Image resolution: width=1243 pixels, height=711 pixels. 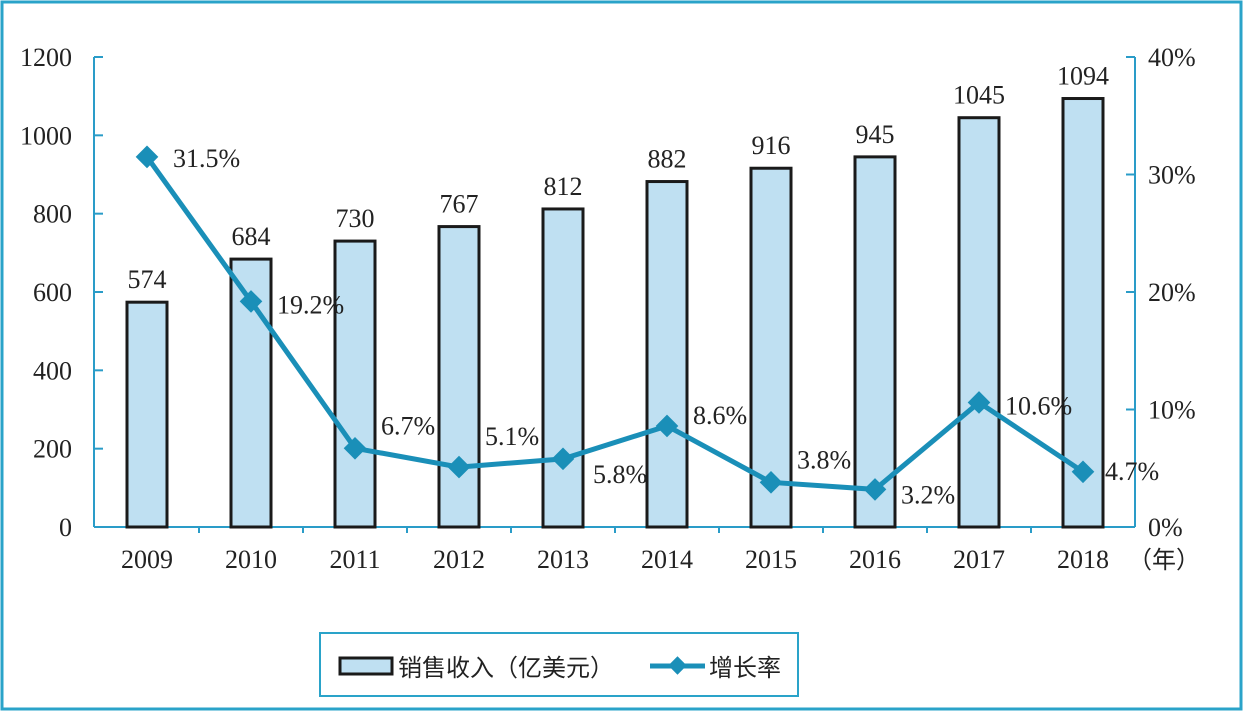 What do you see at coordinates (1172, 410) in the screenshot?
I see `right-tick-label: 10%` at bounding box center [1172, 410].